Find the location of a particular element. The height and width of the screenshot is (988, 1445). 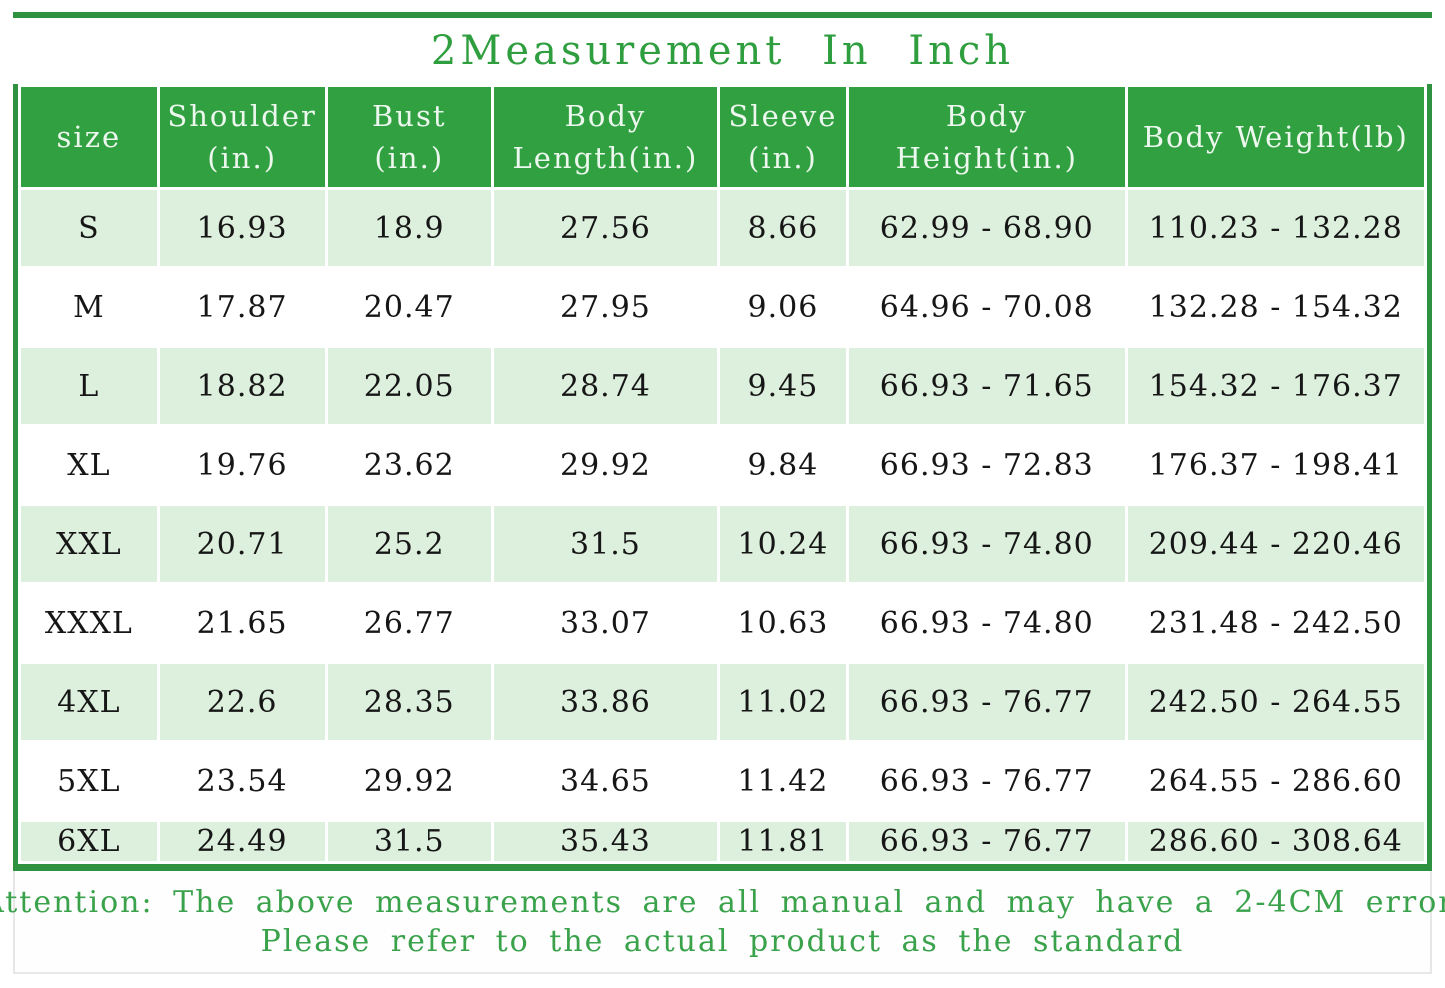

cell-shoulder: 20.71 is located at coordinates (242, 544).